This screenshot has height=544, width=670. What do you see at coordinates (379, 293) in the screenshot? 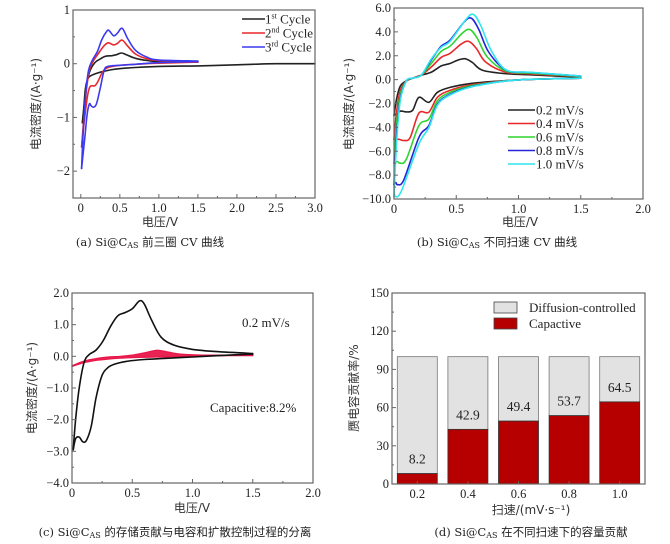
I see `y-tick-label: 150` at bounding box center [379, 293].